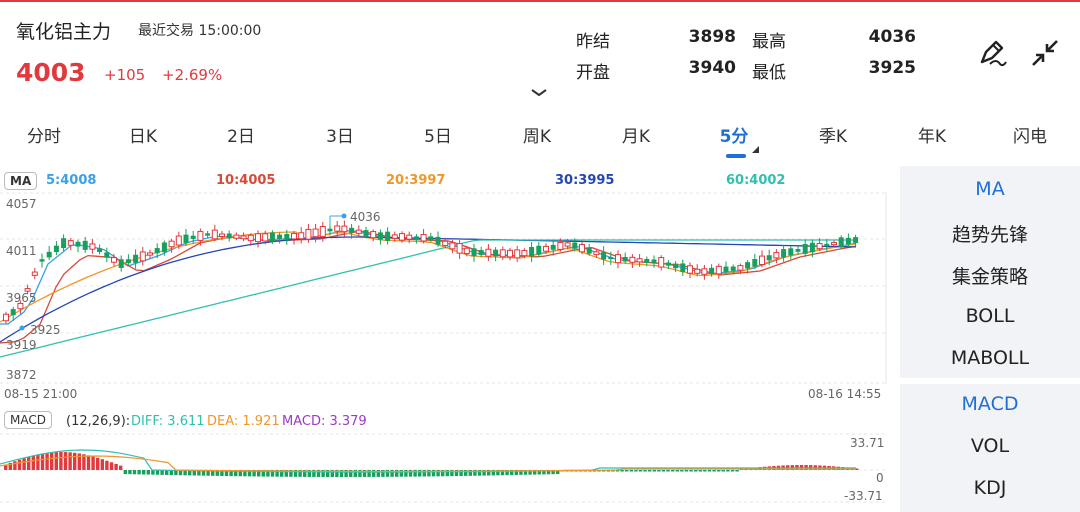  Describe the element at coordinates (993, 53) in the screenshot. I see `pen-draw-icon` at that location.